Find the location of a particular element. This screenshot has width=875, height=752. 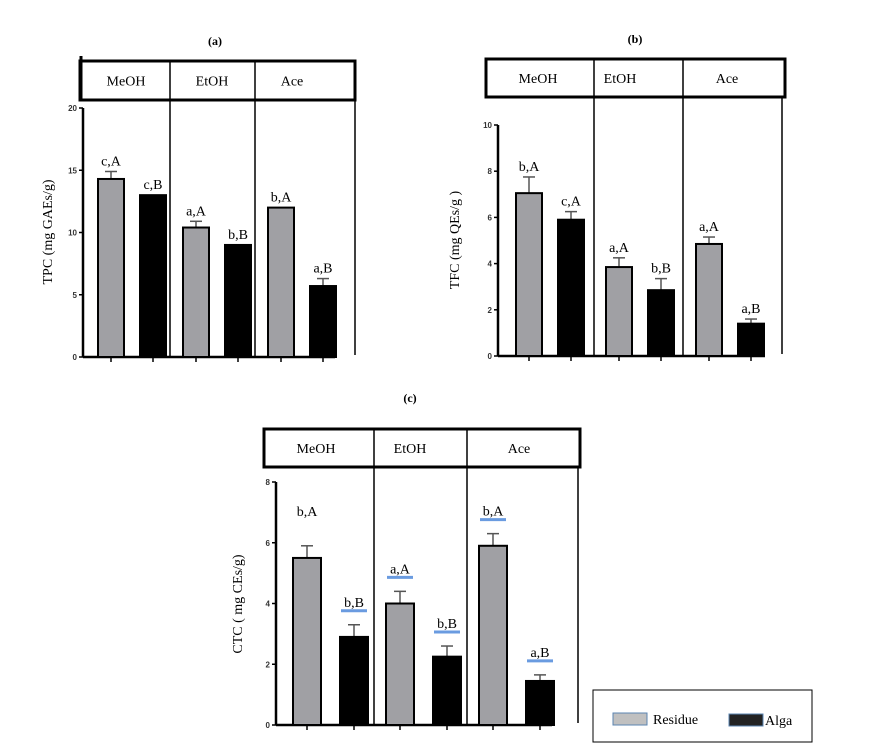

y-axis-label: TPC (mg GAEs/g) is located at coordinates (48, 231).